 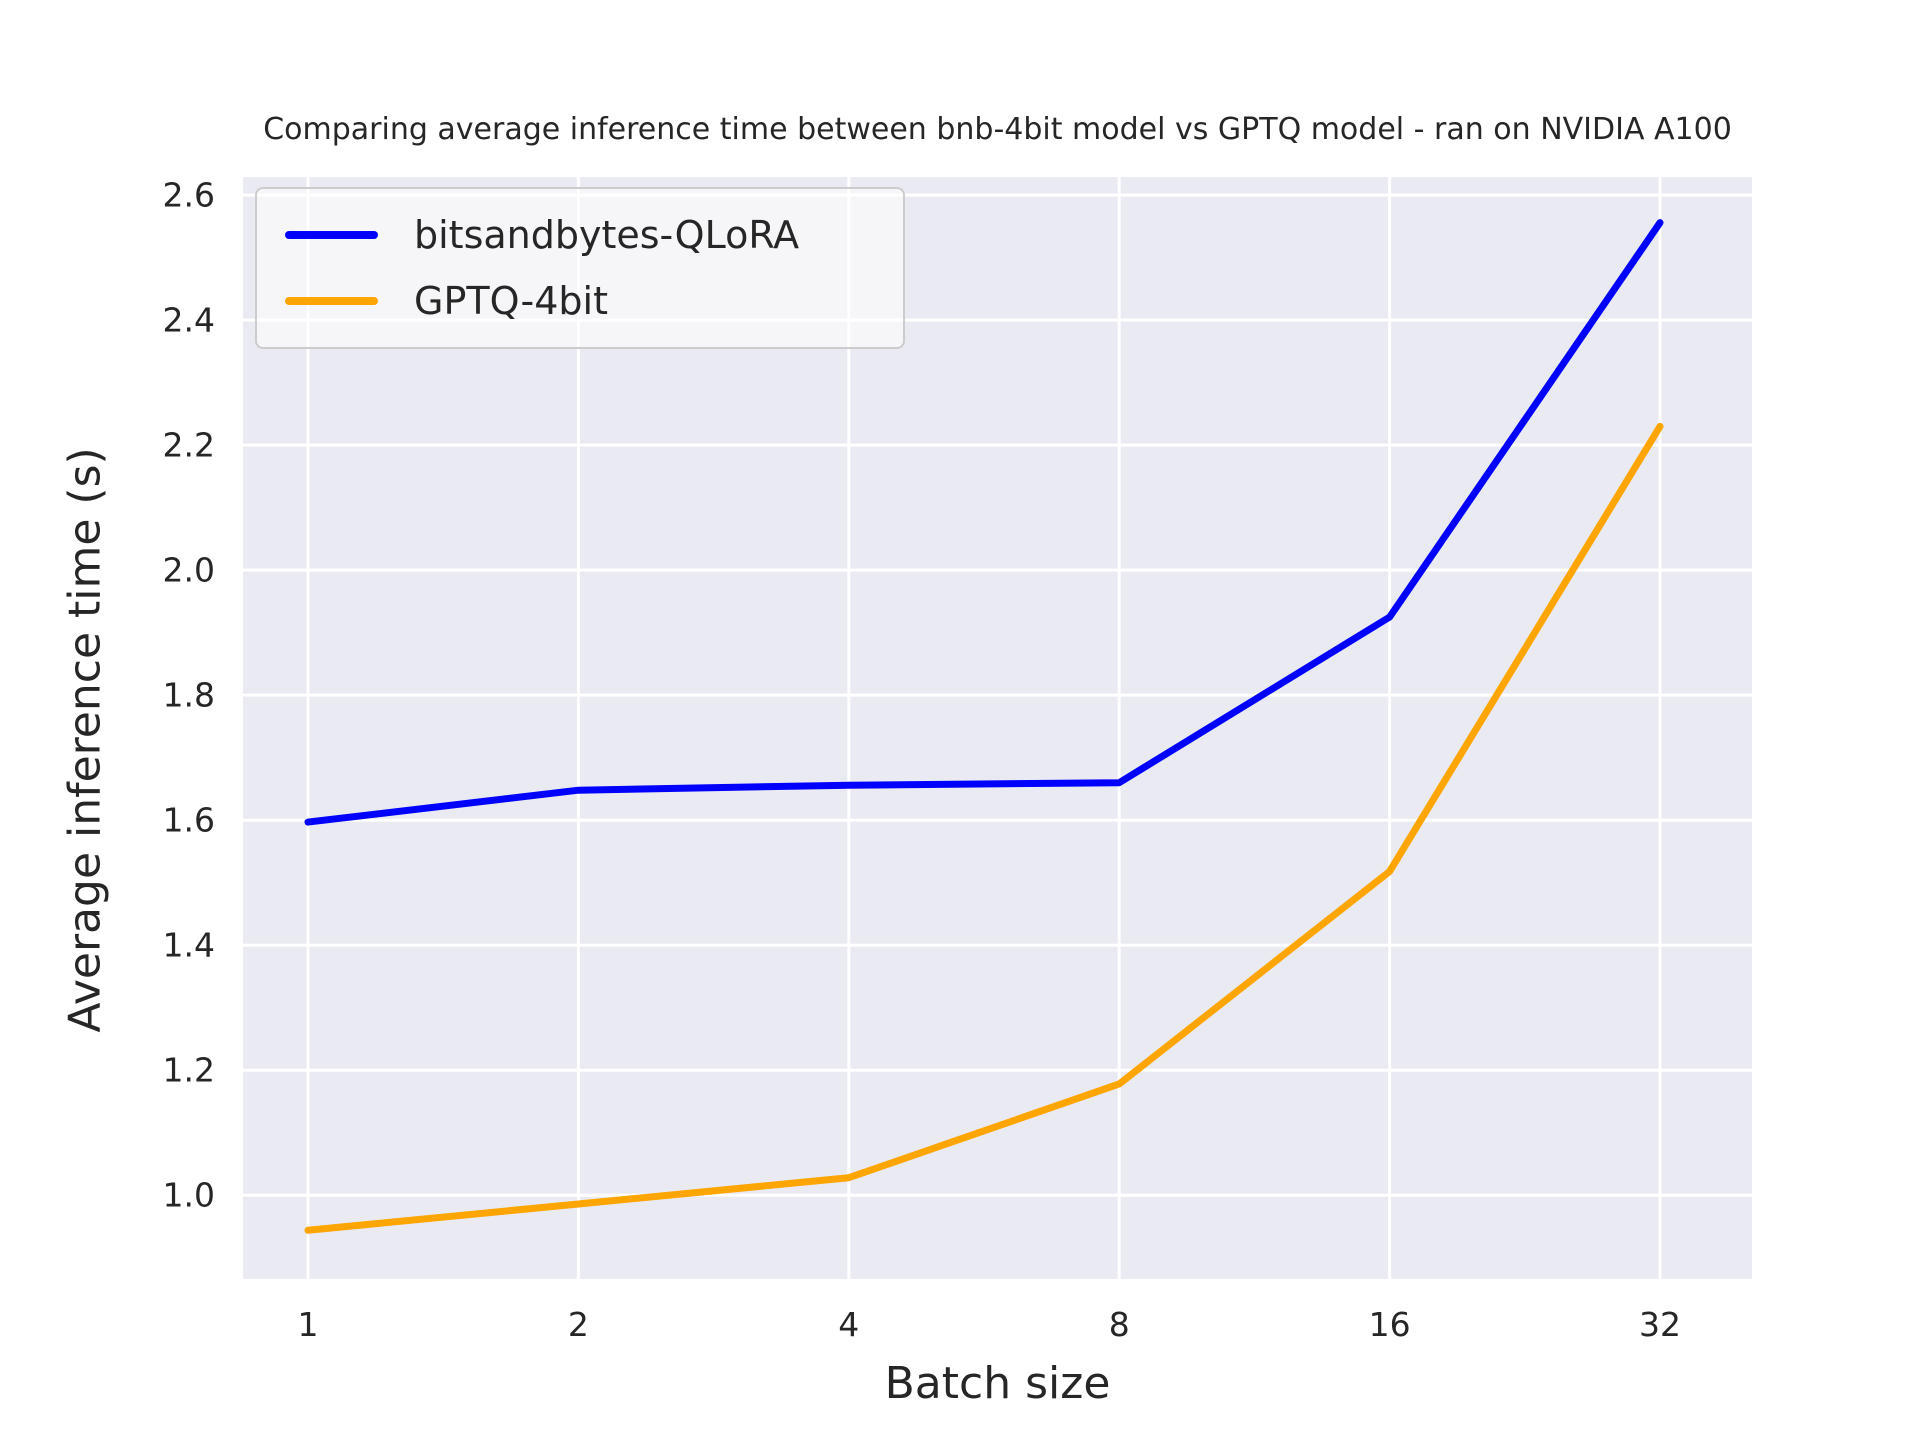 I want to click on y-tick-label: 2.0, so click(x=188, y=570).